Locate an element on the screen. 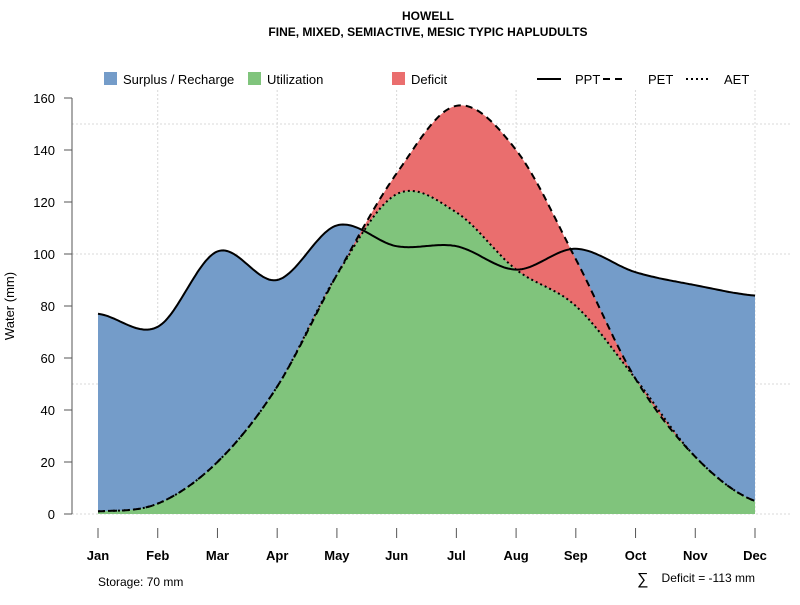 The height and width of the screenshot is (605, 800). y-tick-label: 80 is located at coordinates (48, 306).